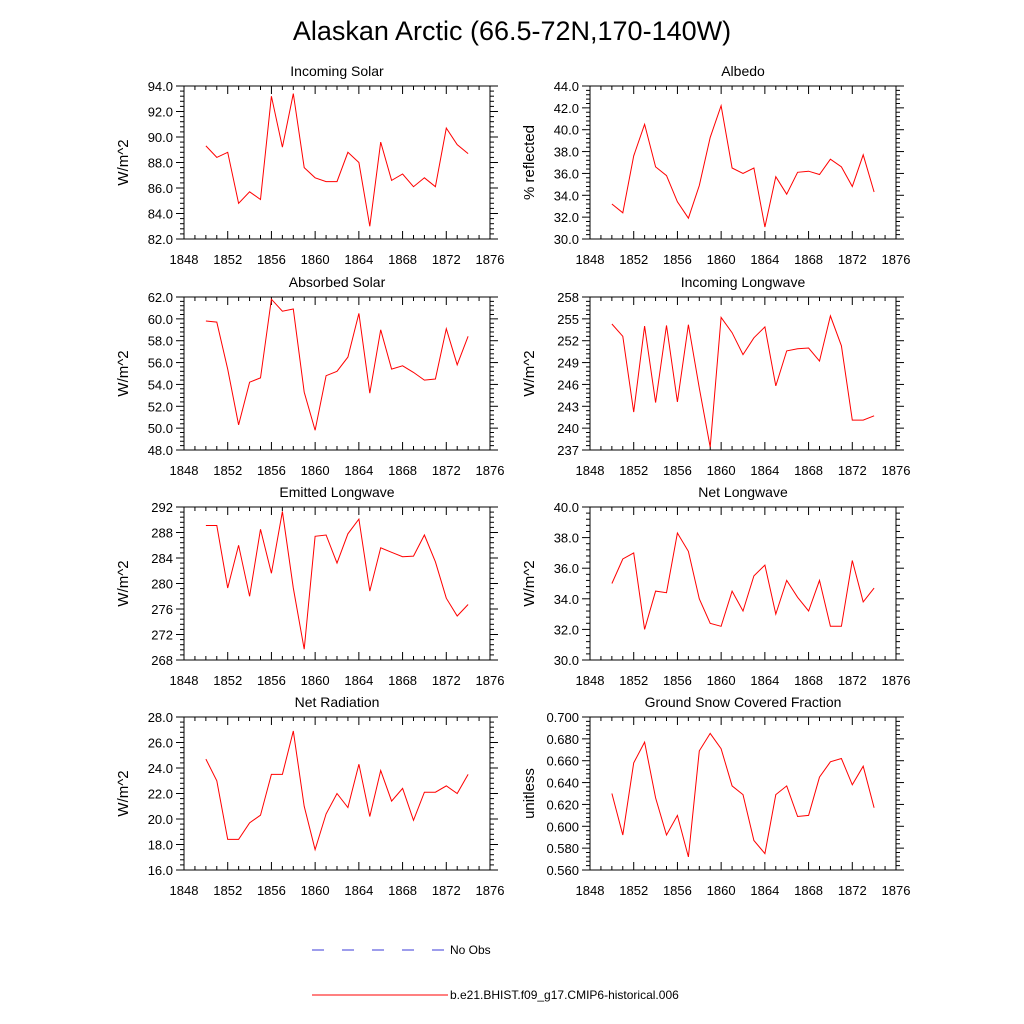 Image resolution: width=1024 pixels, height=1024 pixels. Describe the element at coordinates (160, 214) in the screenshot. I see `y-tick-label: 84.0` at that location.